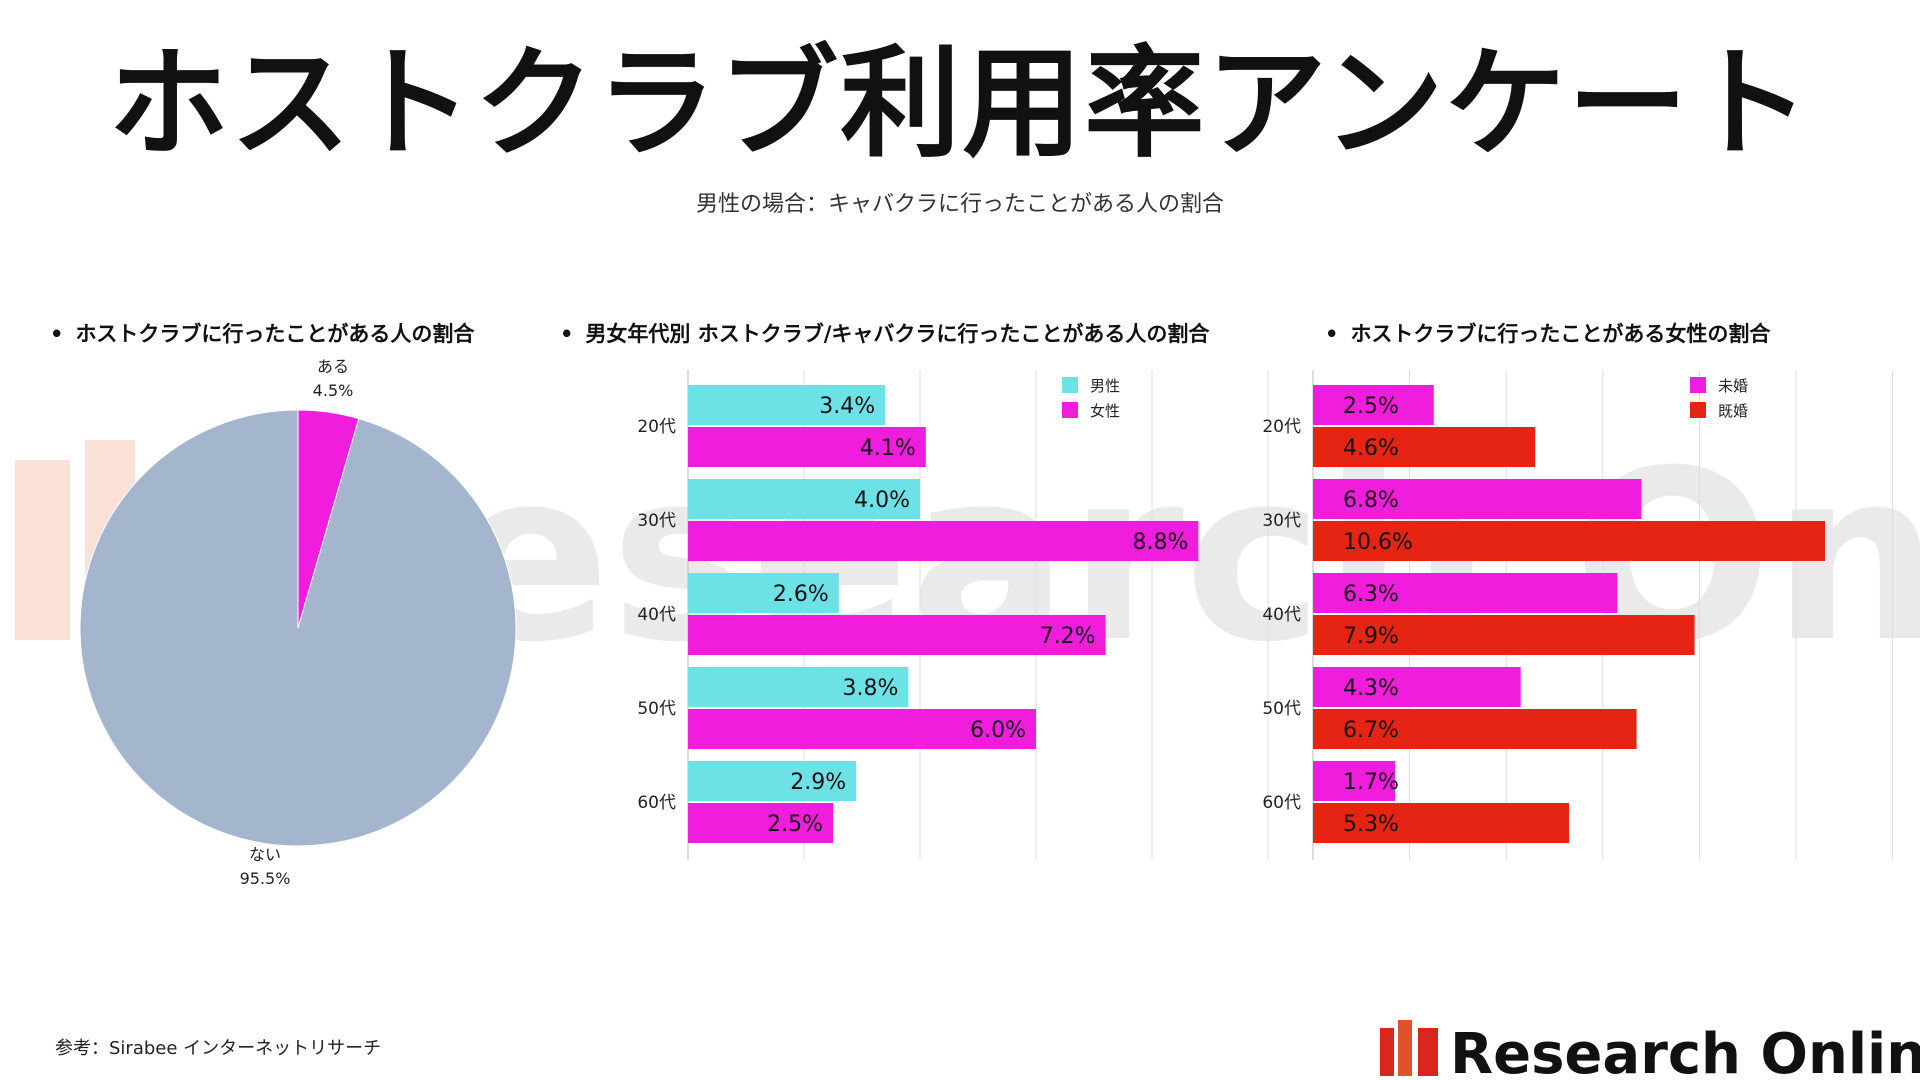 This screenshot has width=1920, height=1080. I want to click on legend-label: 女性, so click(1105, 411).